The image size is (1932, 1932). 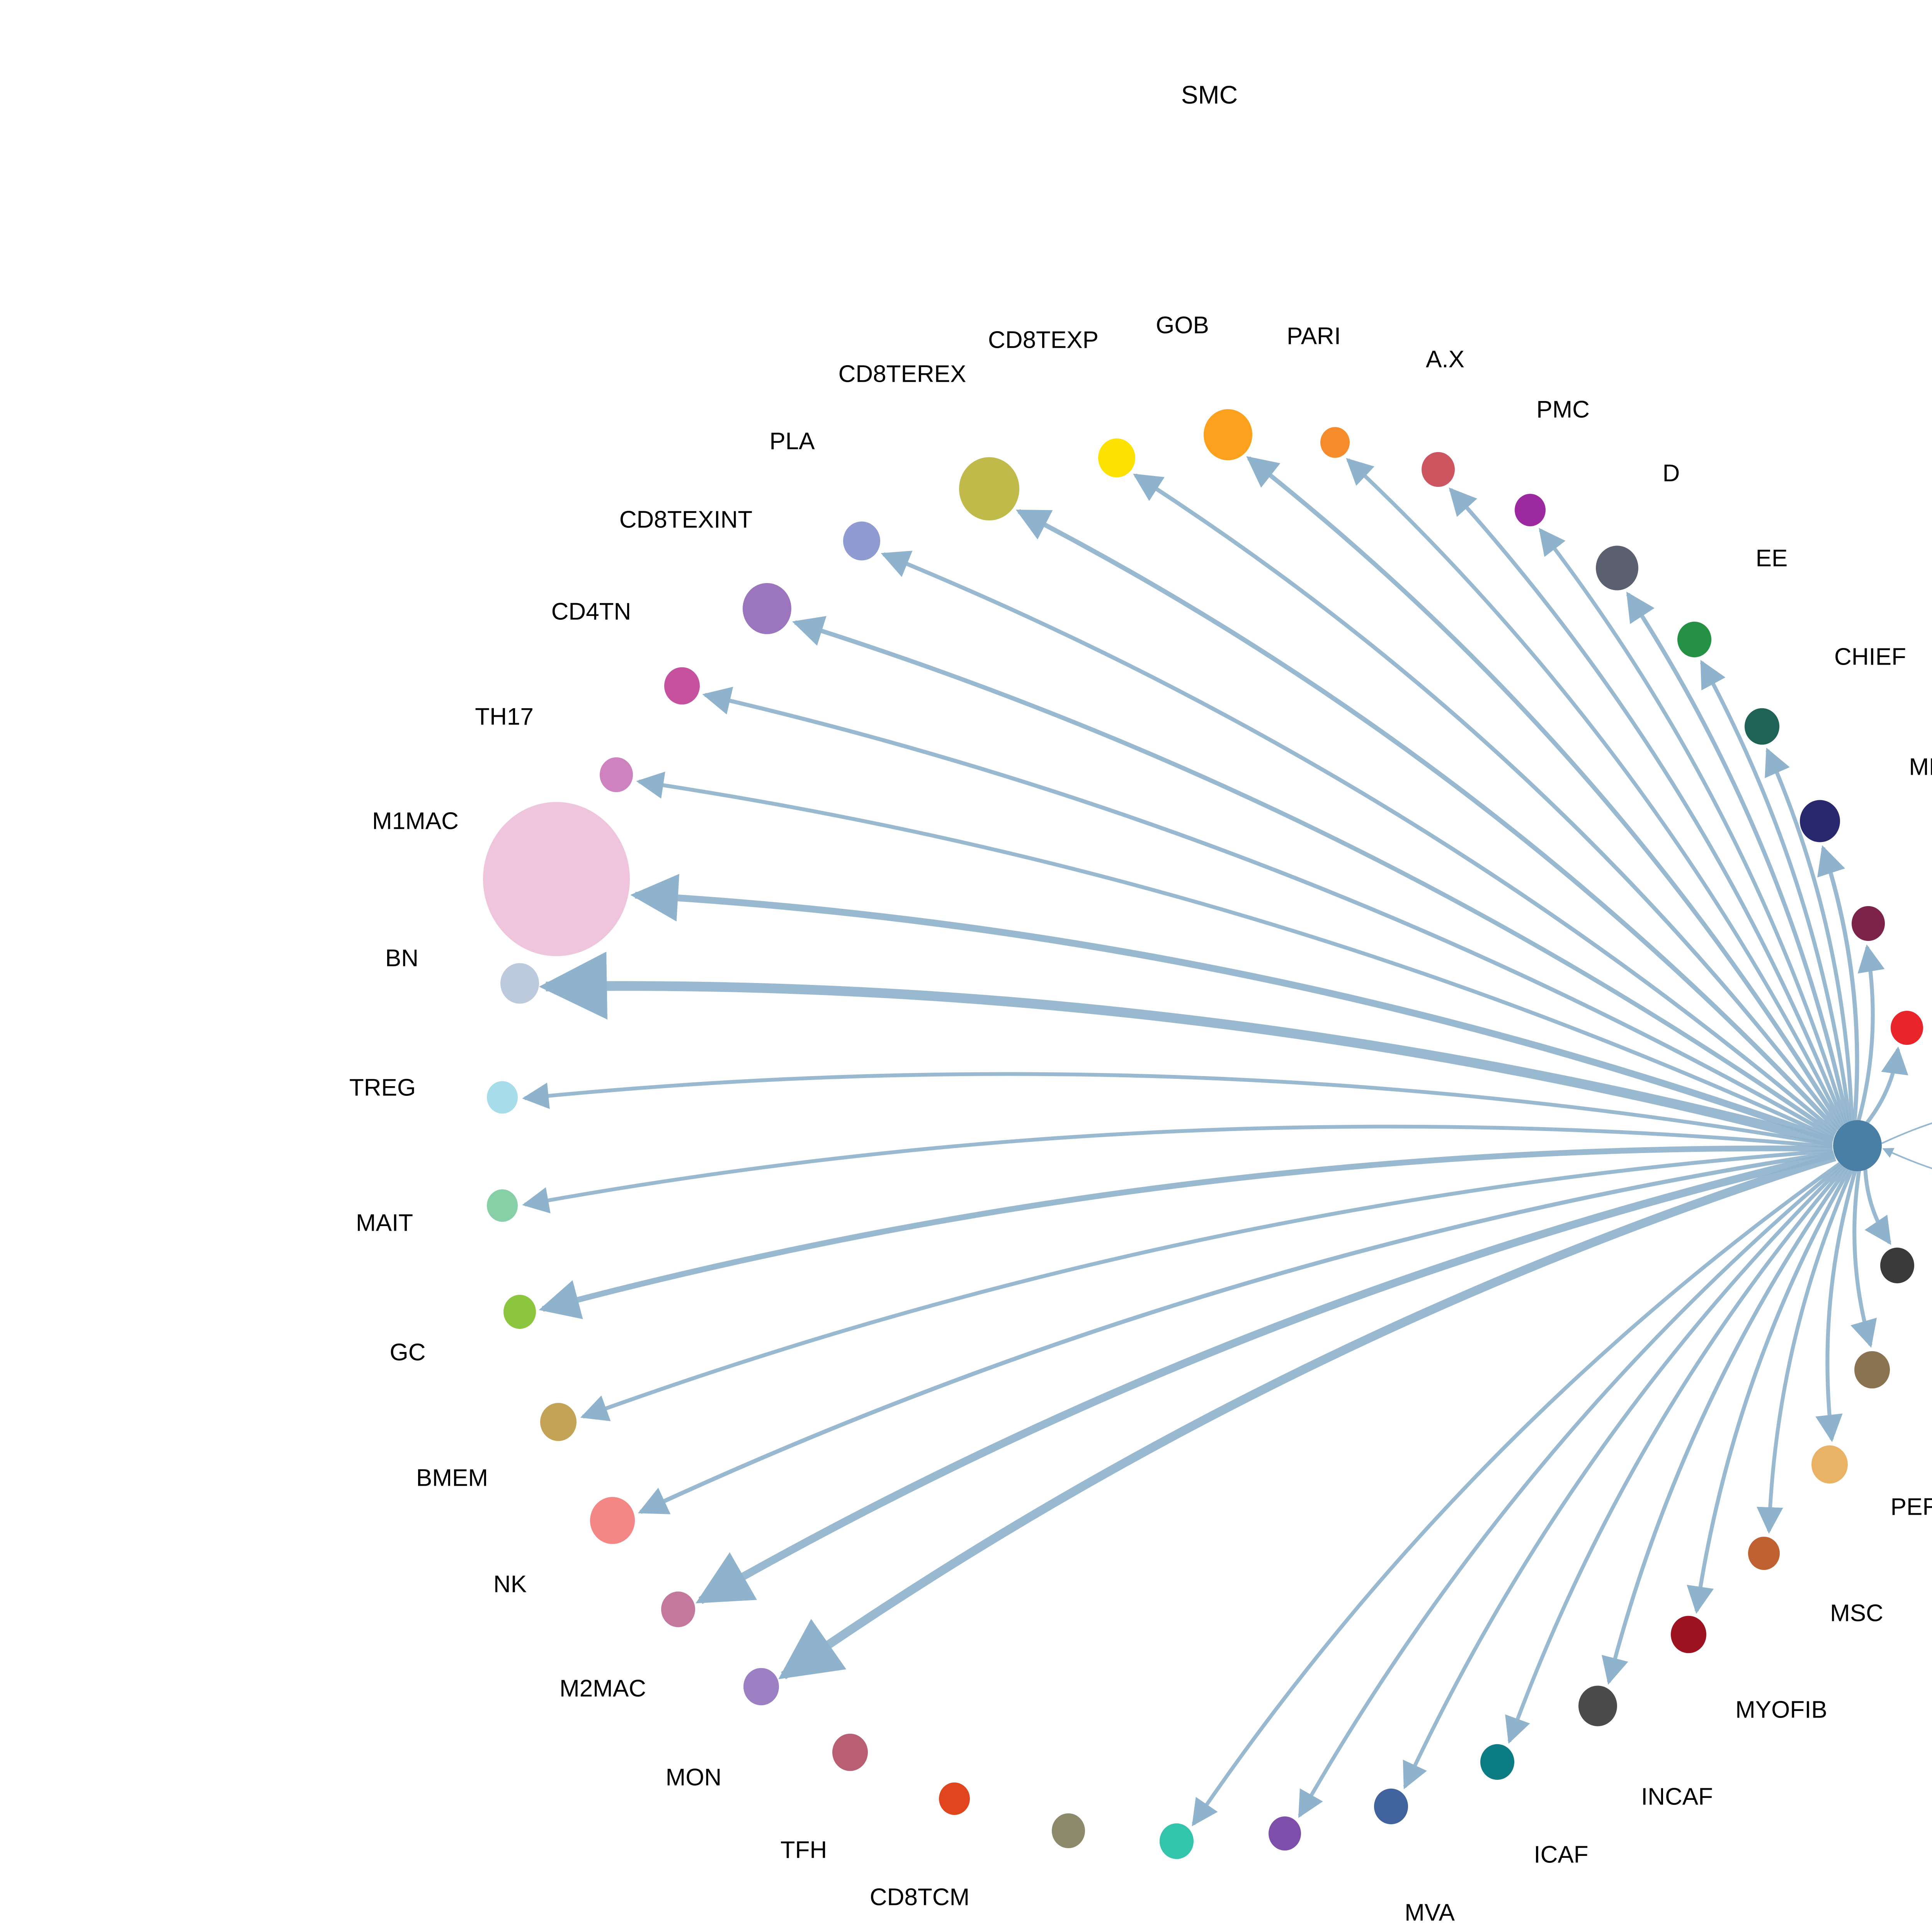 I want to click on node-label-msc: MSC, so click(x=1856, y=1614).